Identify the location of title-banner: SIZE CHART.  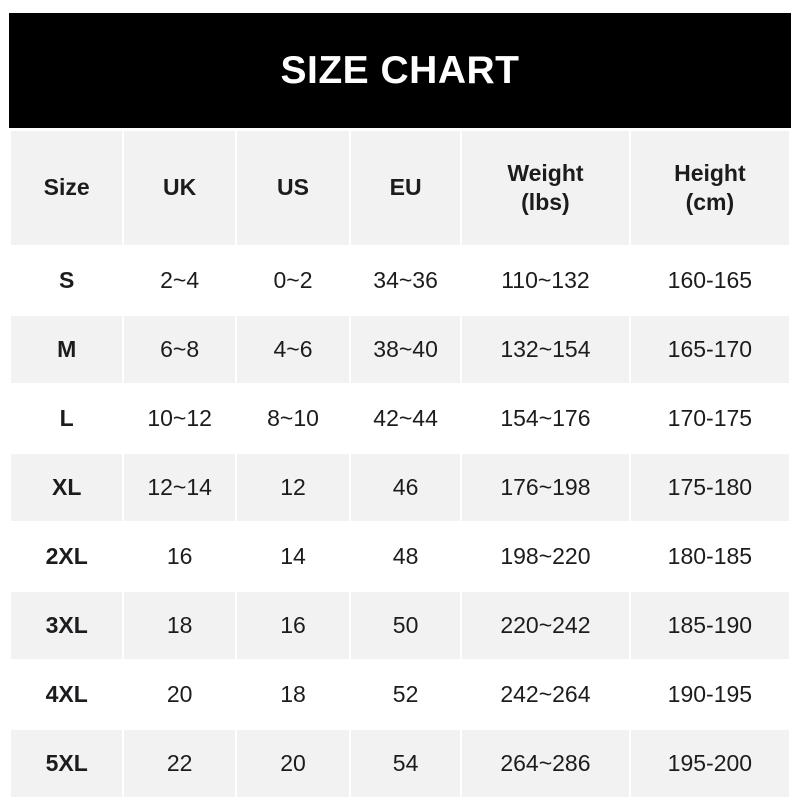
(400, 70).